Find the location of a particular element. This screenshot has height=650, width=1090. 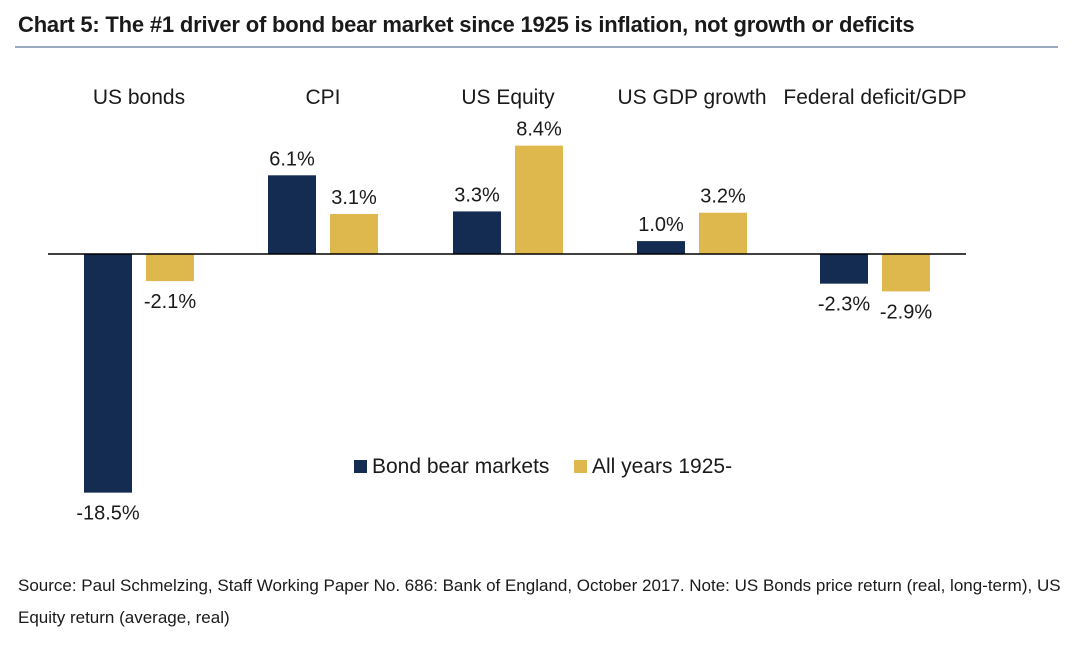

data-label: 8.4% is located at coordinates (539, 130).